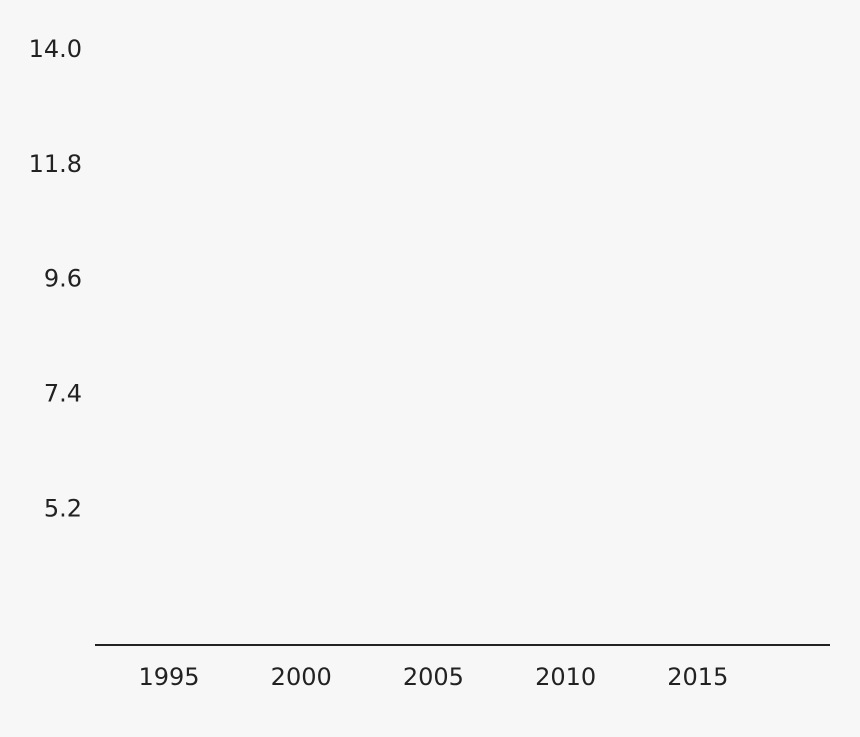 The height and width of the screenshot is (737, 860). What do you see at coordinates (565, 677) in the screenshot?
I see `x-tick-label: 2010` at bounding box center [565, 677].